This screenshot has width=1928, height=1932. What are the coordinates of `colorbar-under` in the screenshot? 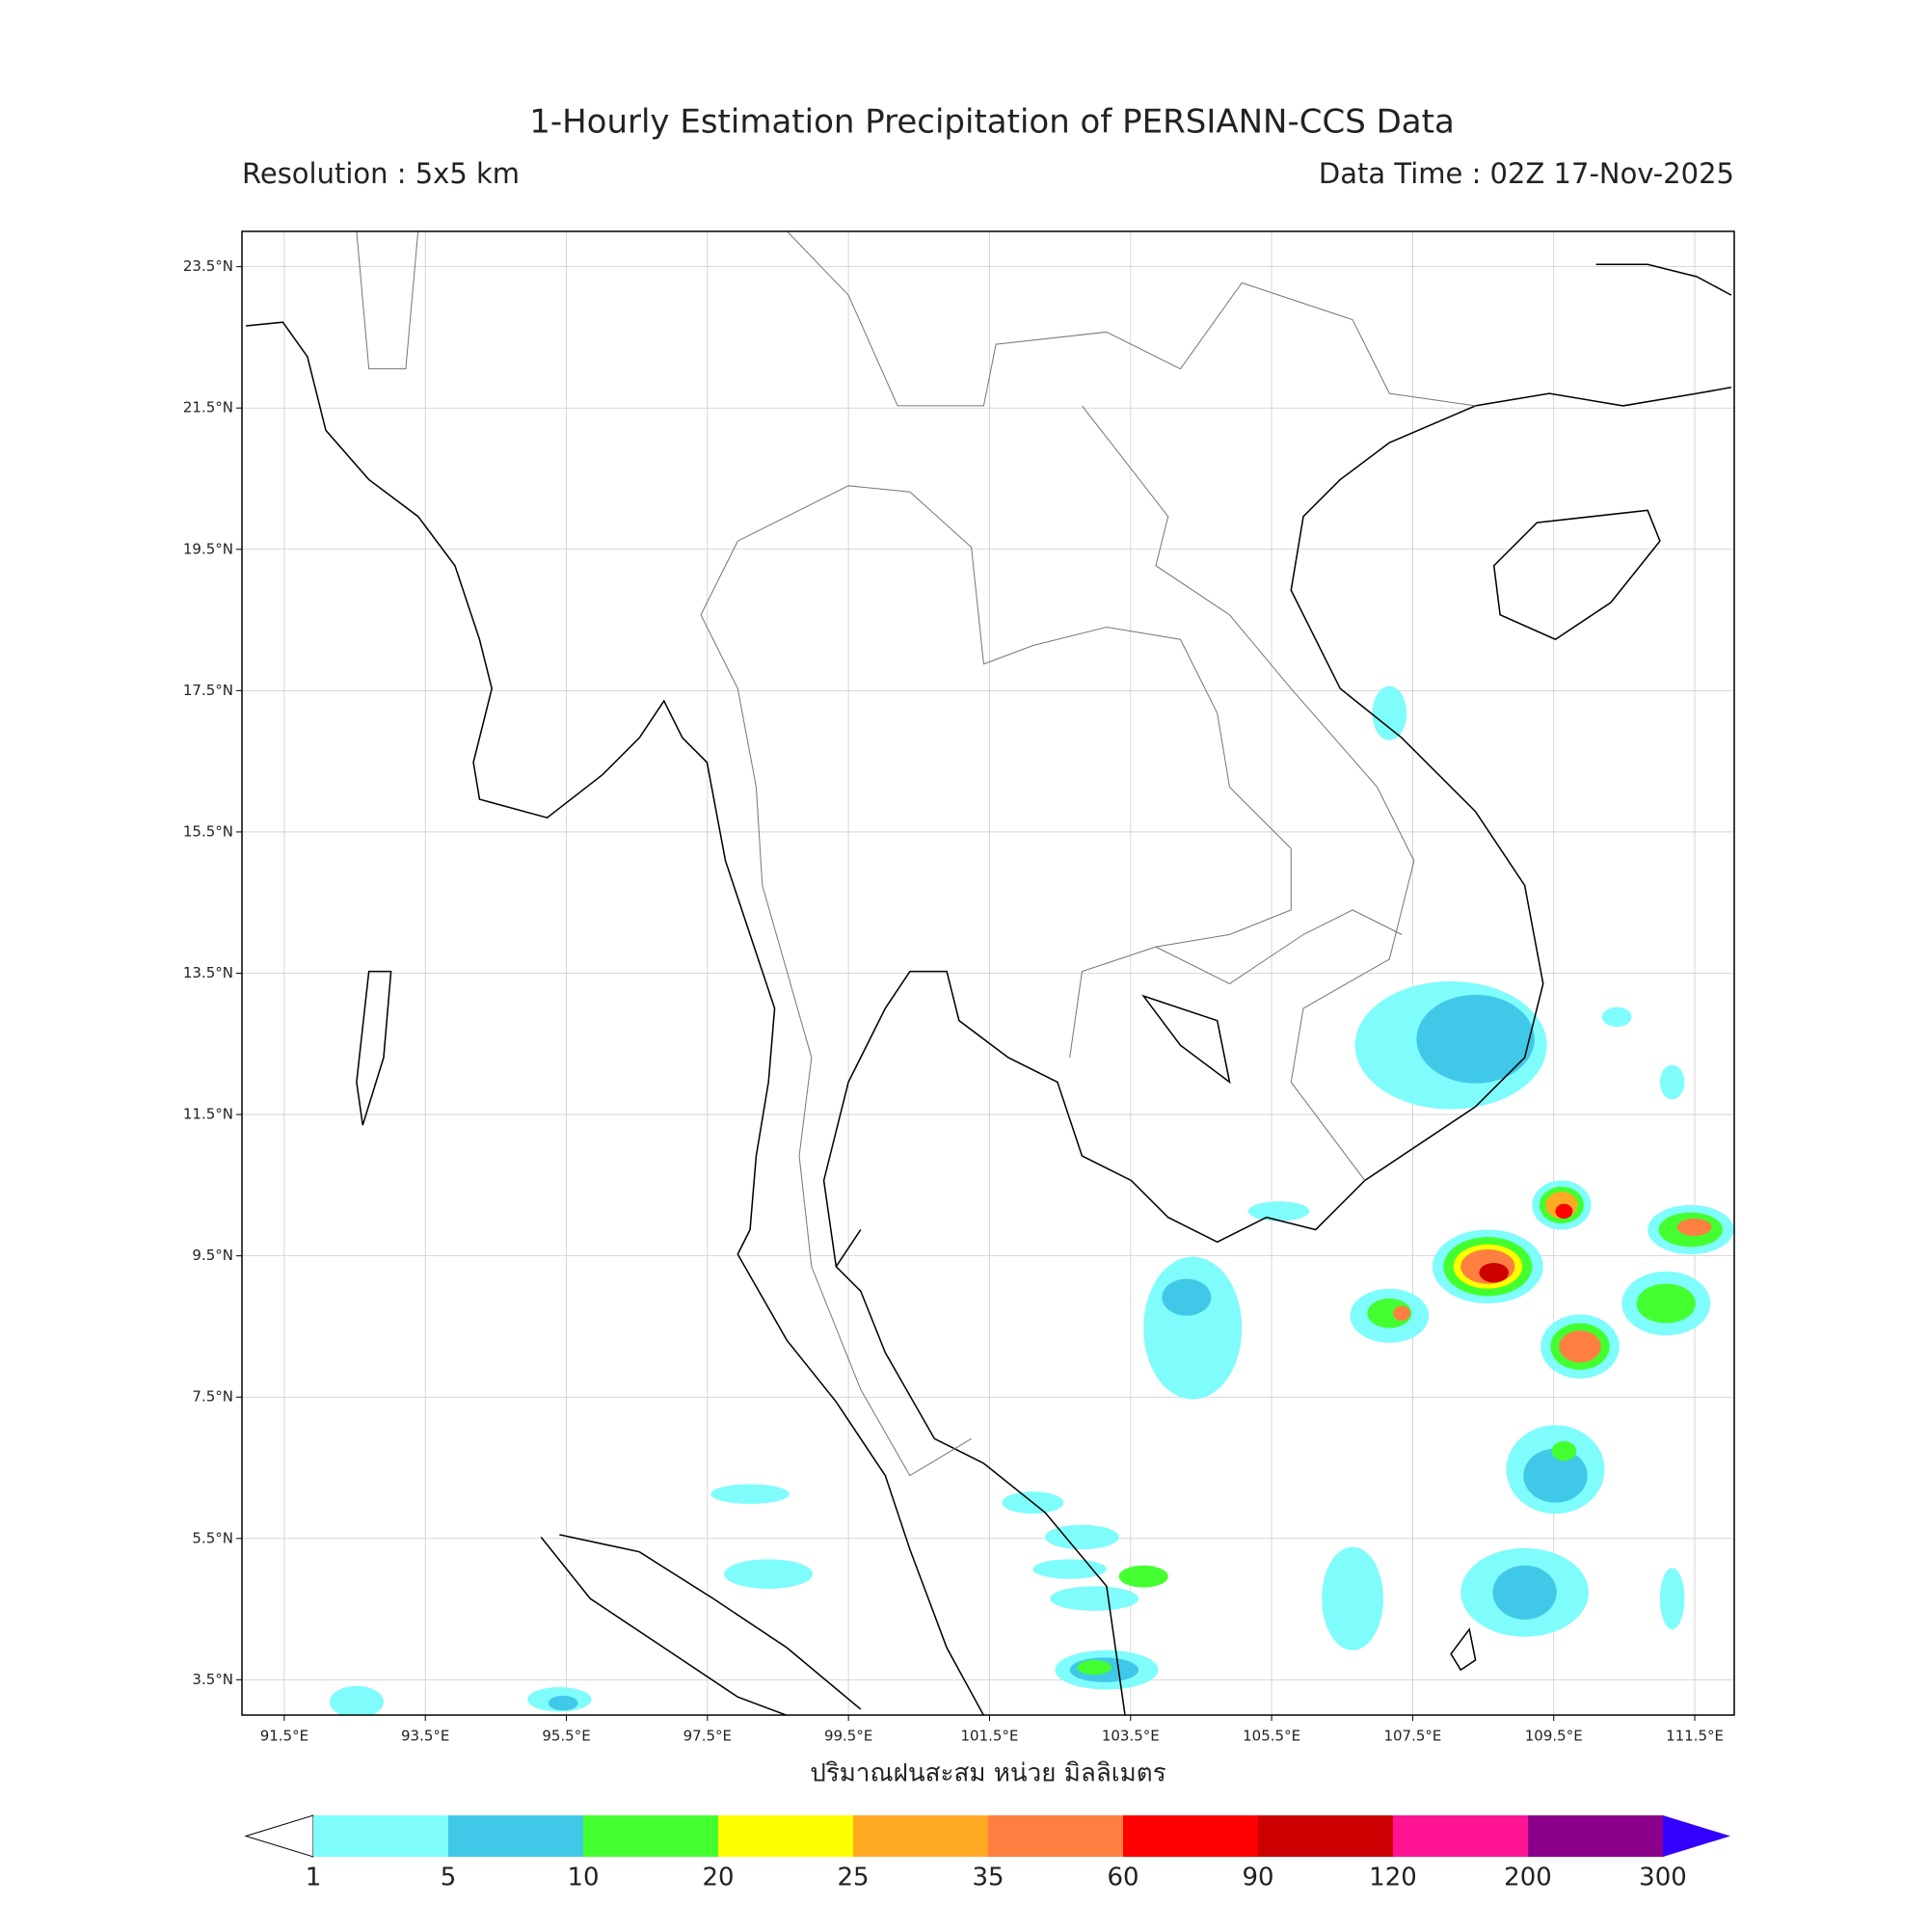 It's located at (279, 1836).